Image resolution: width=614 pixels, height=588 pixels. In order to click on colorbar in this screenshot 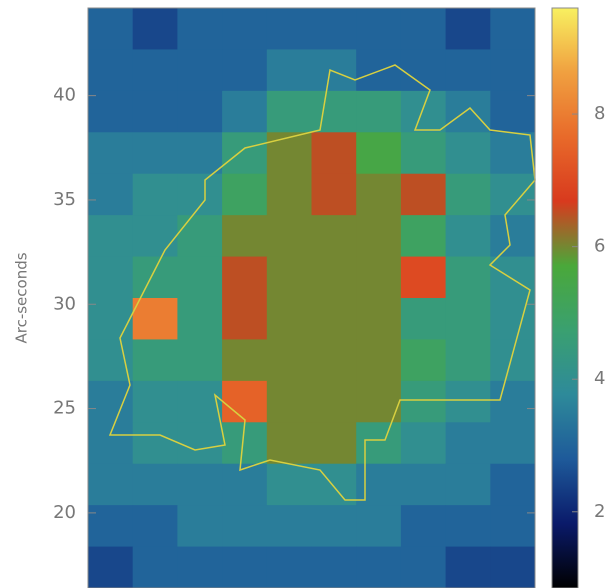, I will do `click(565, 297)`.